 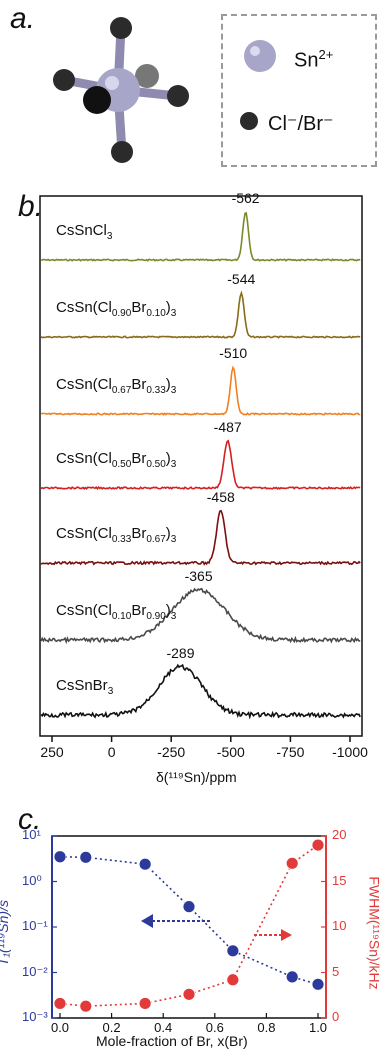 What do you see at coordinates (299, 90) in the screenshot?
I see `legend-box` at bounding box center [299, 90].